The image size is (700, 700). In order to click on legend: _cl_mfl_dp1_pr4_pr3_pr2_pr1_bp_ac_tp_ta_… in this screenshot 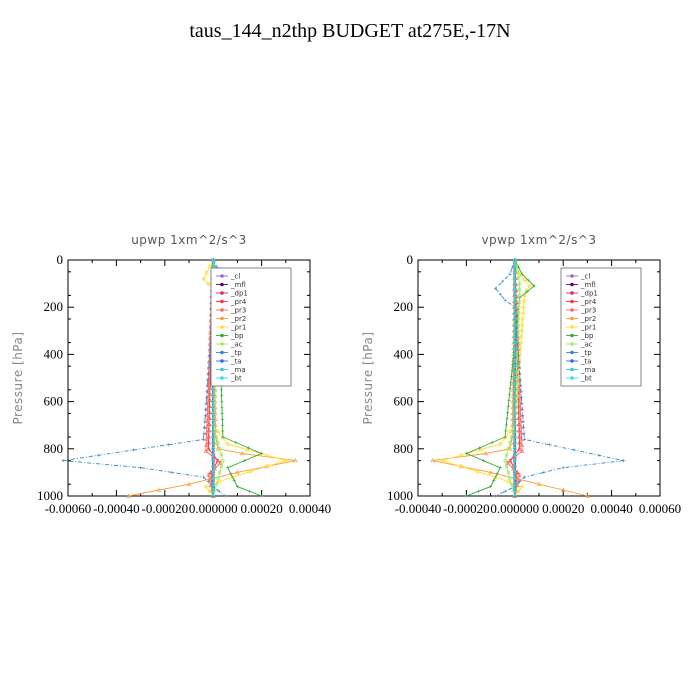, I will do `click(601, 327)`.